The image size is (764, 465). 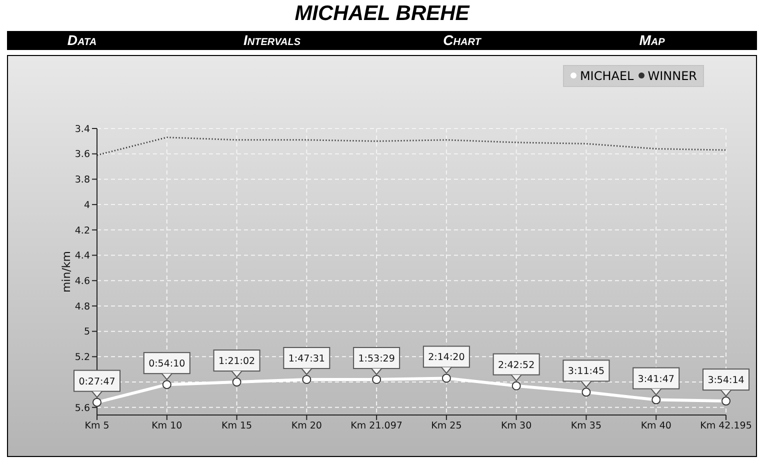 What do you see at coordinates (97, 382) in the screenshot?
I see `annotation: 0:27:47` at bounding box center [97, 382].